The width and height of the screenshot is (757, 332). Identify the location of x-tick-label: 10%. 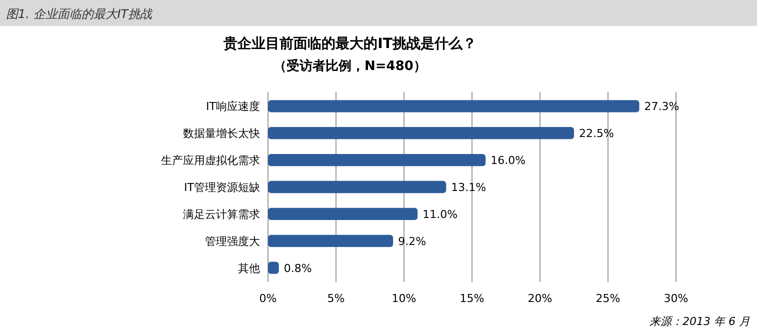
(404, 298).